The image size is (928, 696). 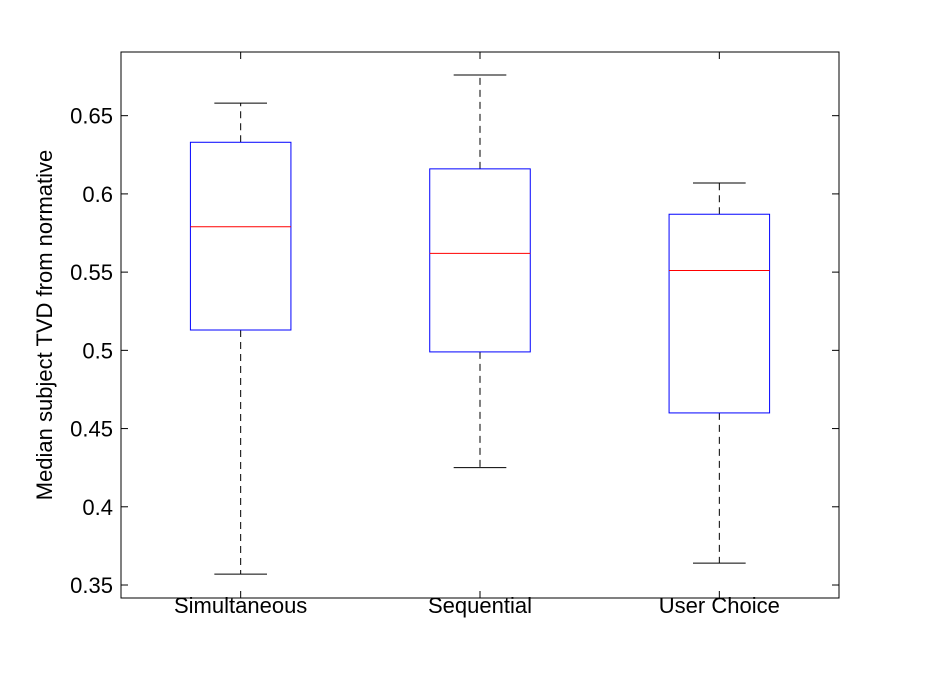 What do you see at coordinates (91, 116) in the screenshot?
I see `y-tick-label: 0.65` at bounding box center [91, 116].